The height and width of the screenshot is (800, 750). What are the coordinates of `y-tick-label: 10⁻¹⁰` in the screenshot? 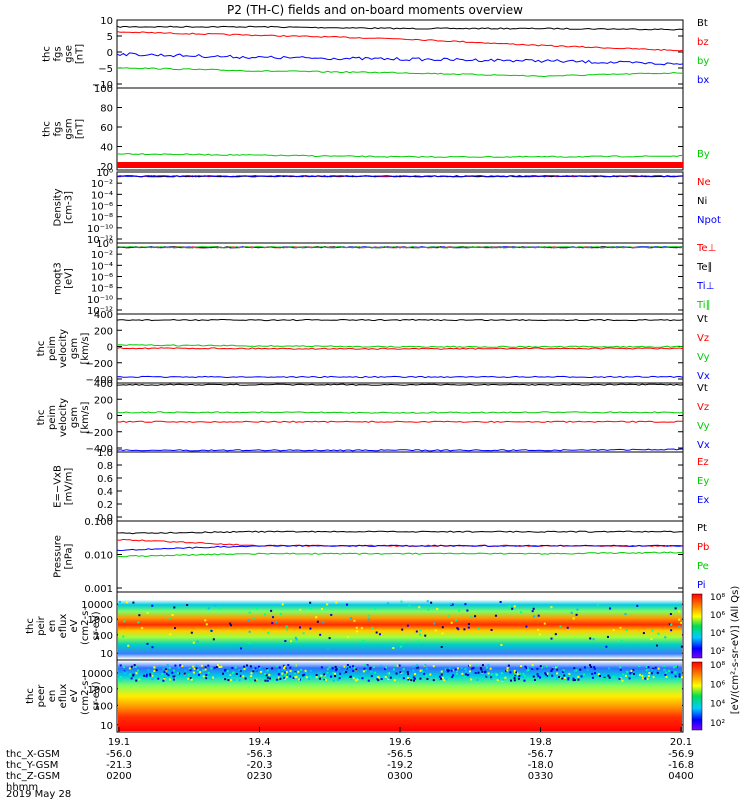 It's located at (100, 229).